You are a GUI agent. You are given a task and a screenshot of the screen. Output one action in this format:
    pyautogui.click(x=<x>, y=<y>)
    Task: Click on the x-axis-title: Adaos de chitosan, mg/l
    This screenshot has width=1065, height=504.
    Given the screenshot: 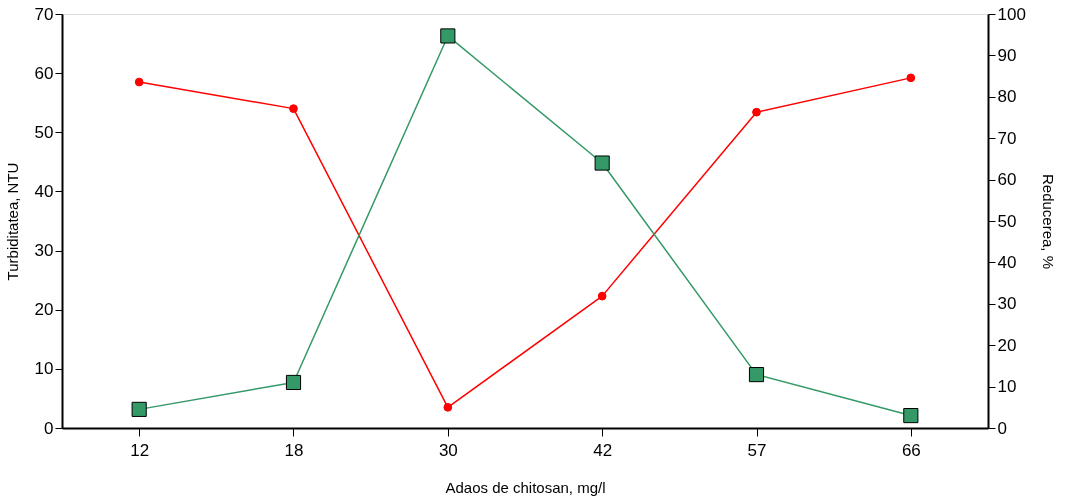 What is the action you would take?
    pyautogui.click(x=525, y=487)
    